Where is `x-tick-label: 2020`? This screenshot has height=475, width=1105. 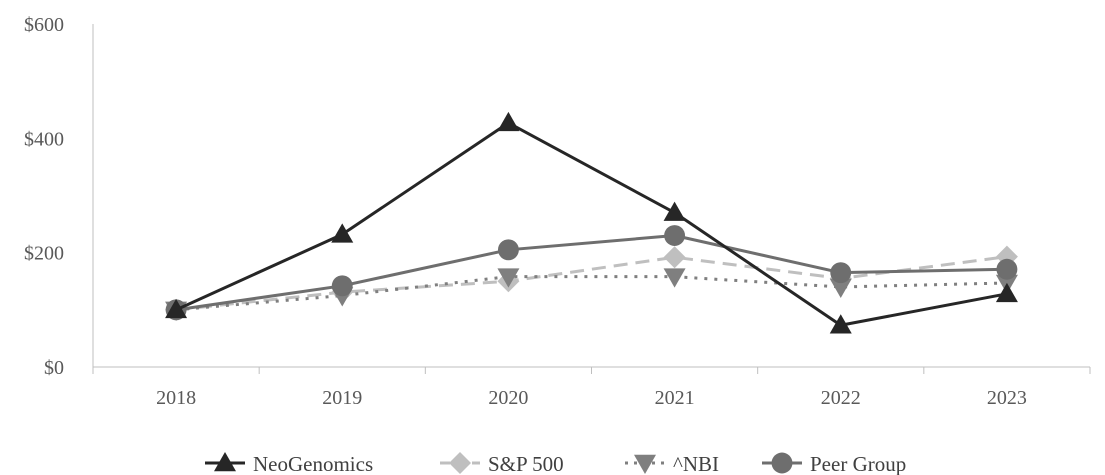 x-tick-label: 2020 is located at coordinates (508, 398).